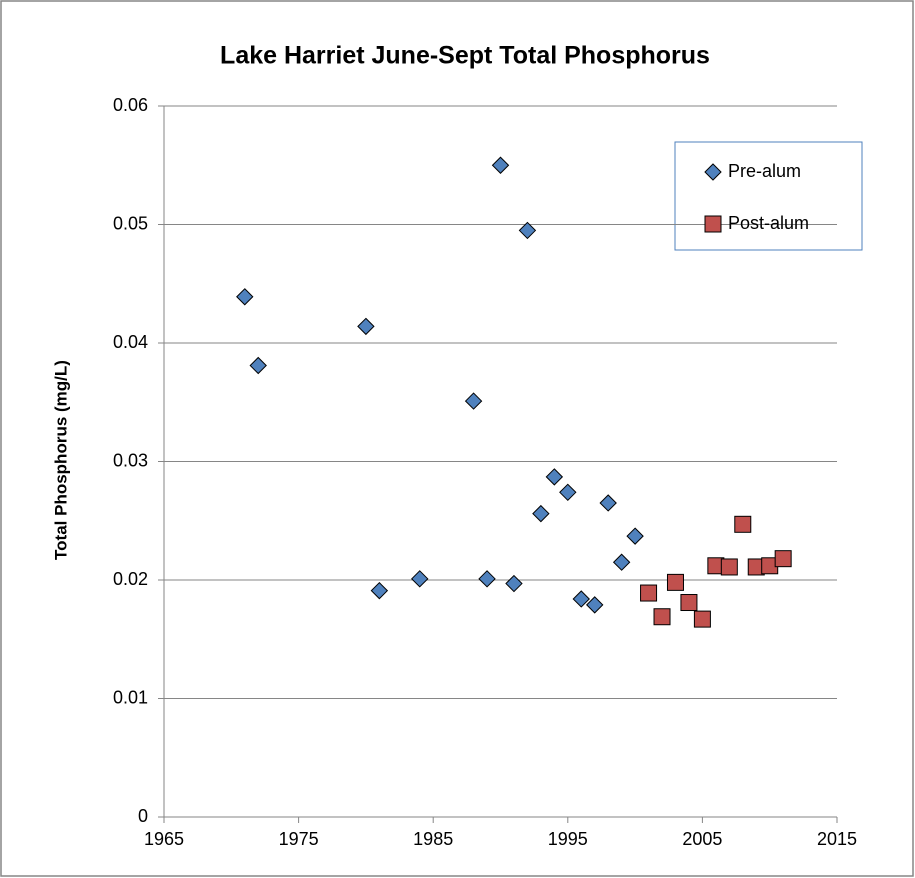  I want to click on y-tick-label: 0.02, so click(130, 579).